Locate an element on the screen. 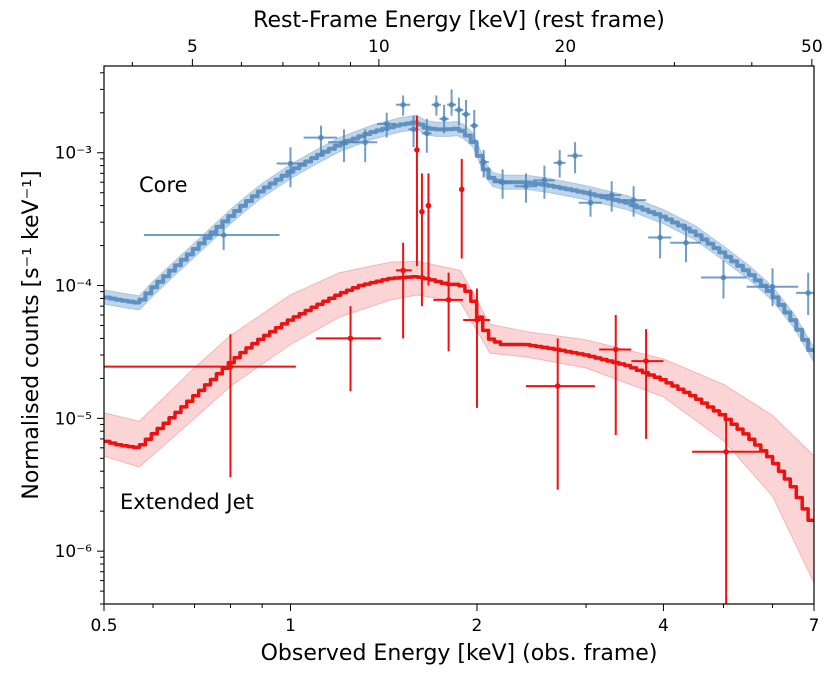  x2-axis-title: Rest-Frame Energy [keV] (rest frame) is located at coordinates (459, 20).